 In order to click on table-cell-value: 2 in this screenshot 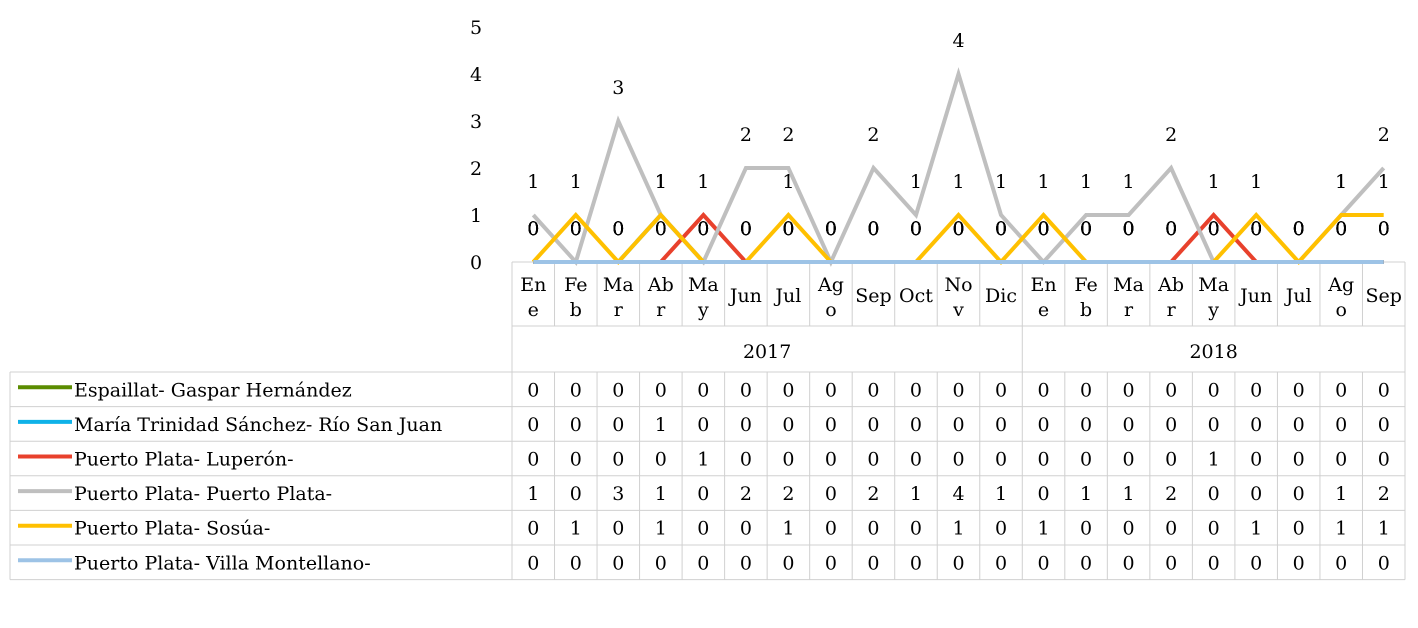, I will do `click(873, 494)`.